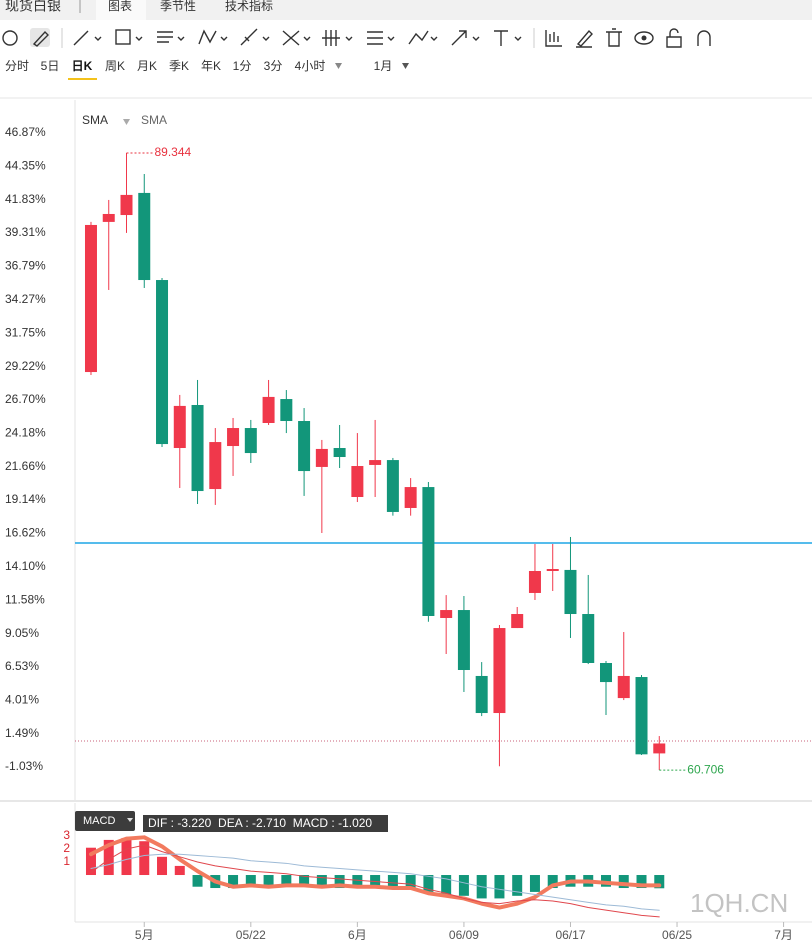  Describe the element at coordinates (22, 633) in the screenshot. I see `y-tick-label: 9.05%` at that location.